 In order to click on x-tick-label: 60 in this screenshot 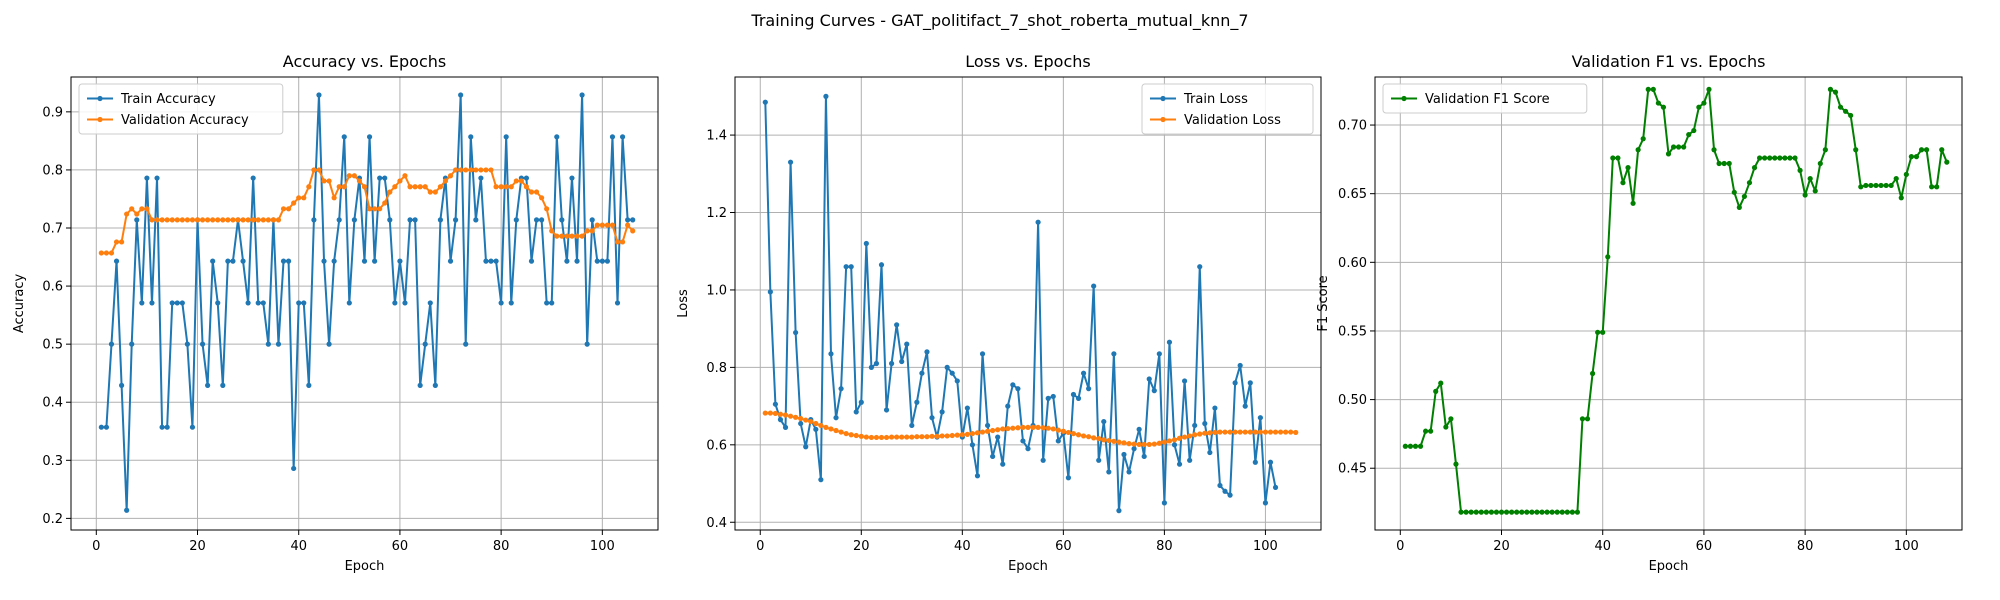, I will do `click(1063, 546)`.